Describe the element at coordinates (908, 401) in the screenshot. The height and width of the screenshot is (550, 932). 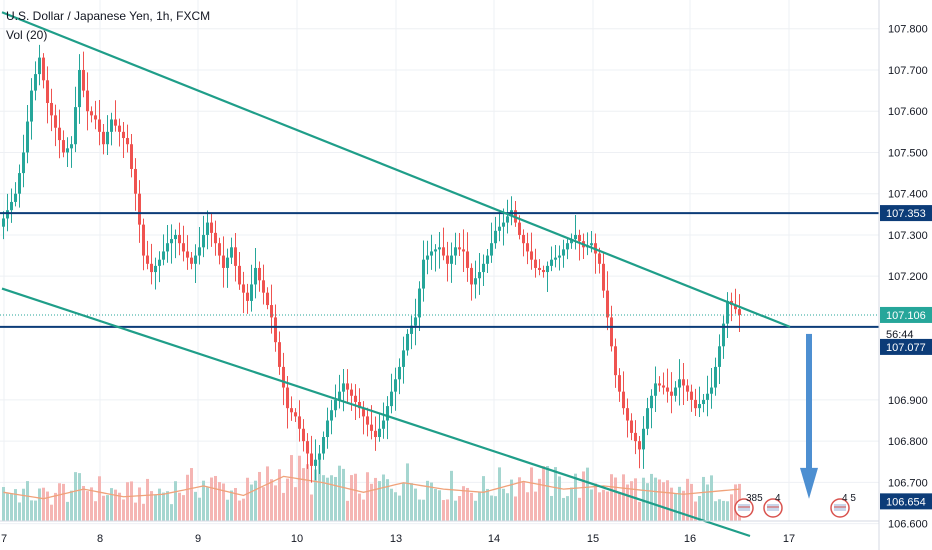
I see `y-tick-label: 106.900` at that location.